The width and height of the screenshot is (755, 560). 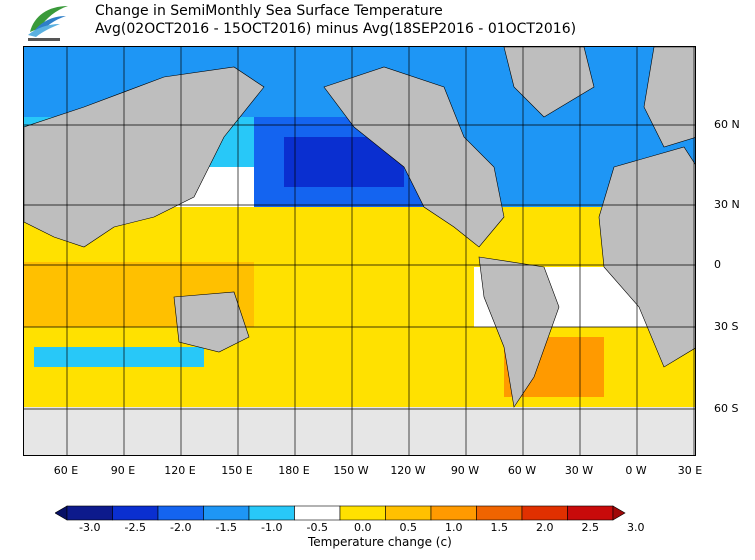 What do you see at coordinates (726, 326) in the screenshot?
I see `lat-label: 30 S` at bounding box center [726, 326].